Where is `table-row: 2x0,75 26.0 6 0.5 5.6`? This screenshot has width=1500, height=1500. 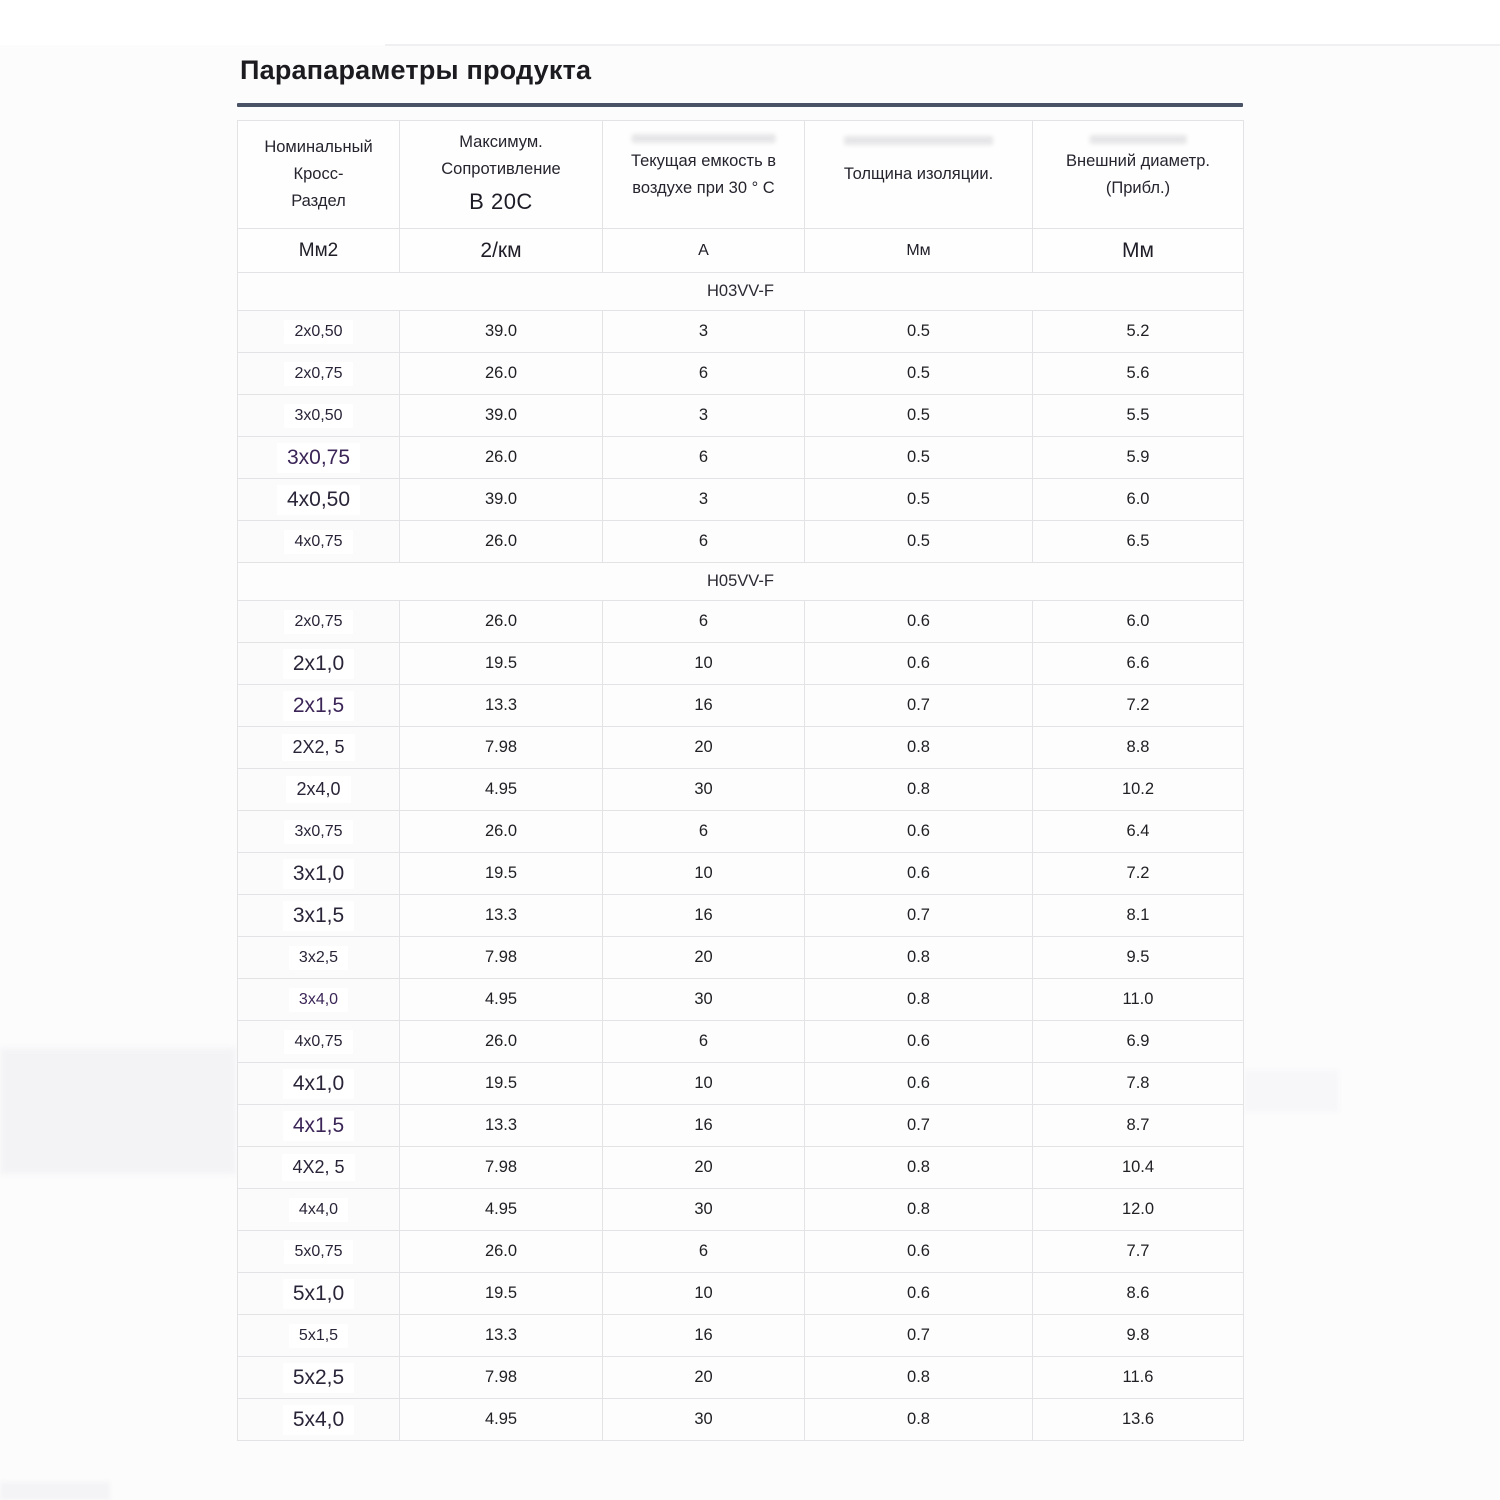 table-row: 2x0,75 26.0 6 0.5 5.6 is located at coordinates (740, 374).